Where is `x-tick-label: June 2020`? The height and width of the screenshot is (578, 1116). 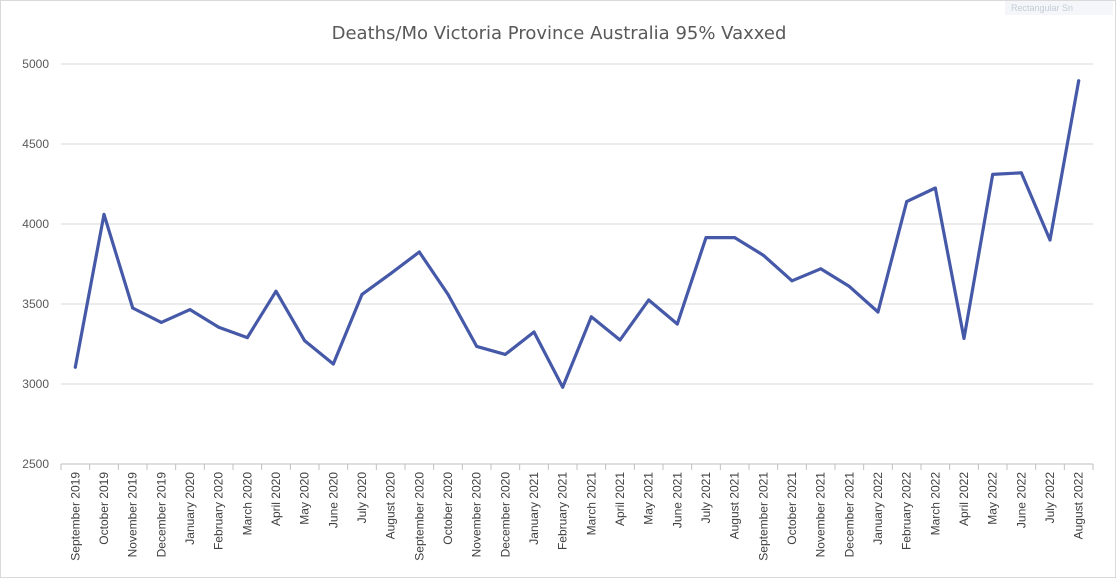
x-tick-label: June 2020 is located at coordinates (333, 500).